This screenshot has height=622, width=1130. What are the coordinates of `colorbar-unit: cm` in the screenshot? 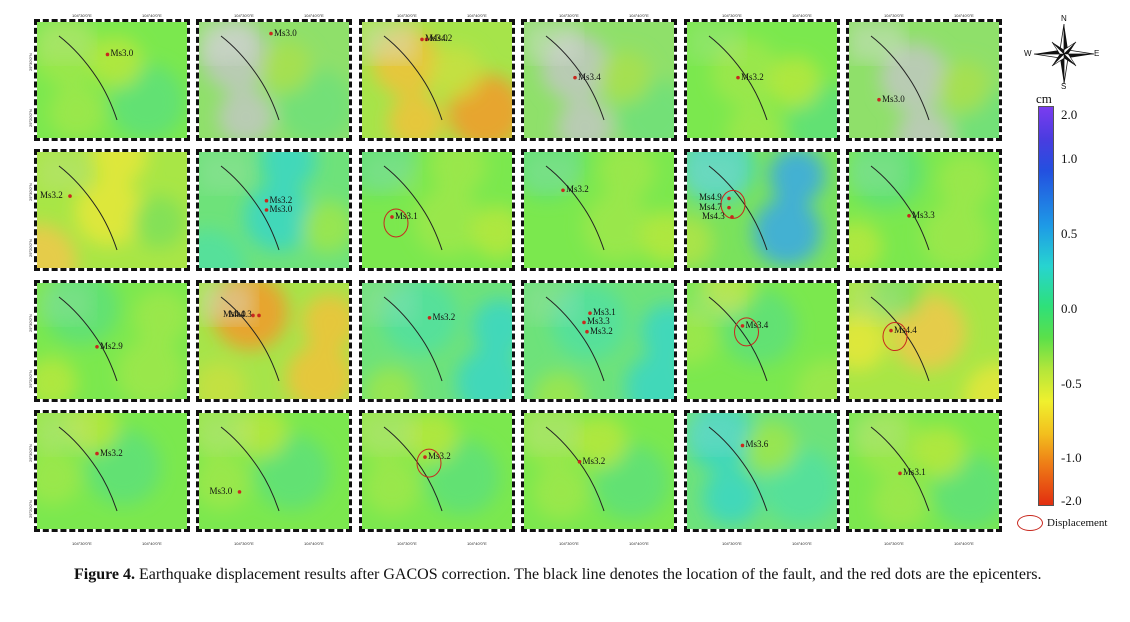 It's located at (1044, 98).